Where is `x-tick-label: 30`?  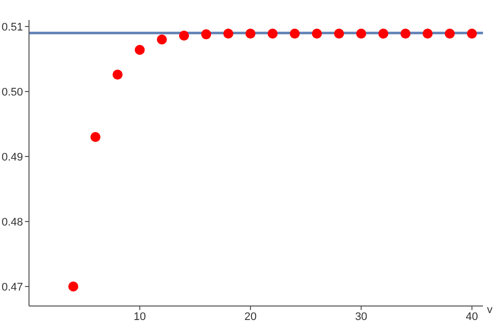 x-tick-label: 30 is located at coordinates (361, 316).